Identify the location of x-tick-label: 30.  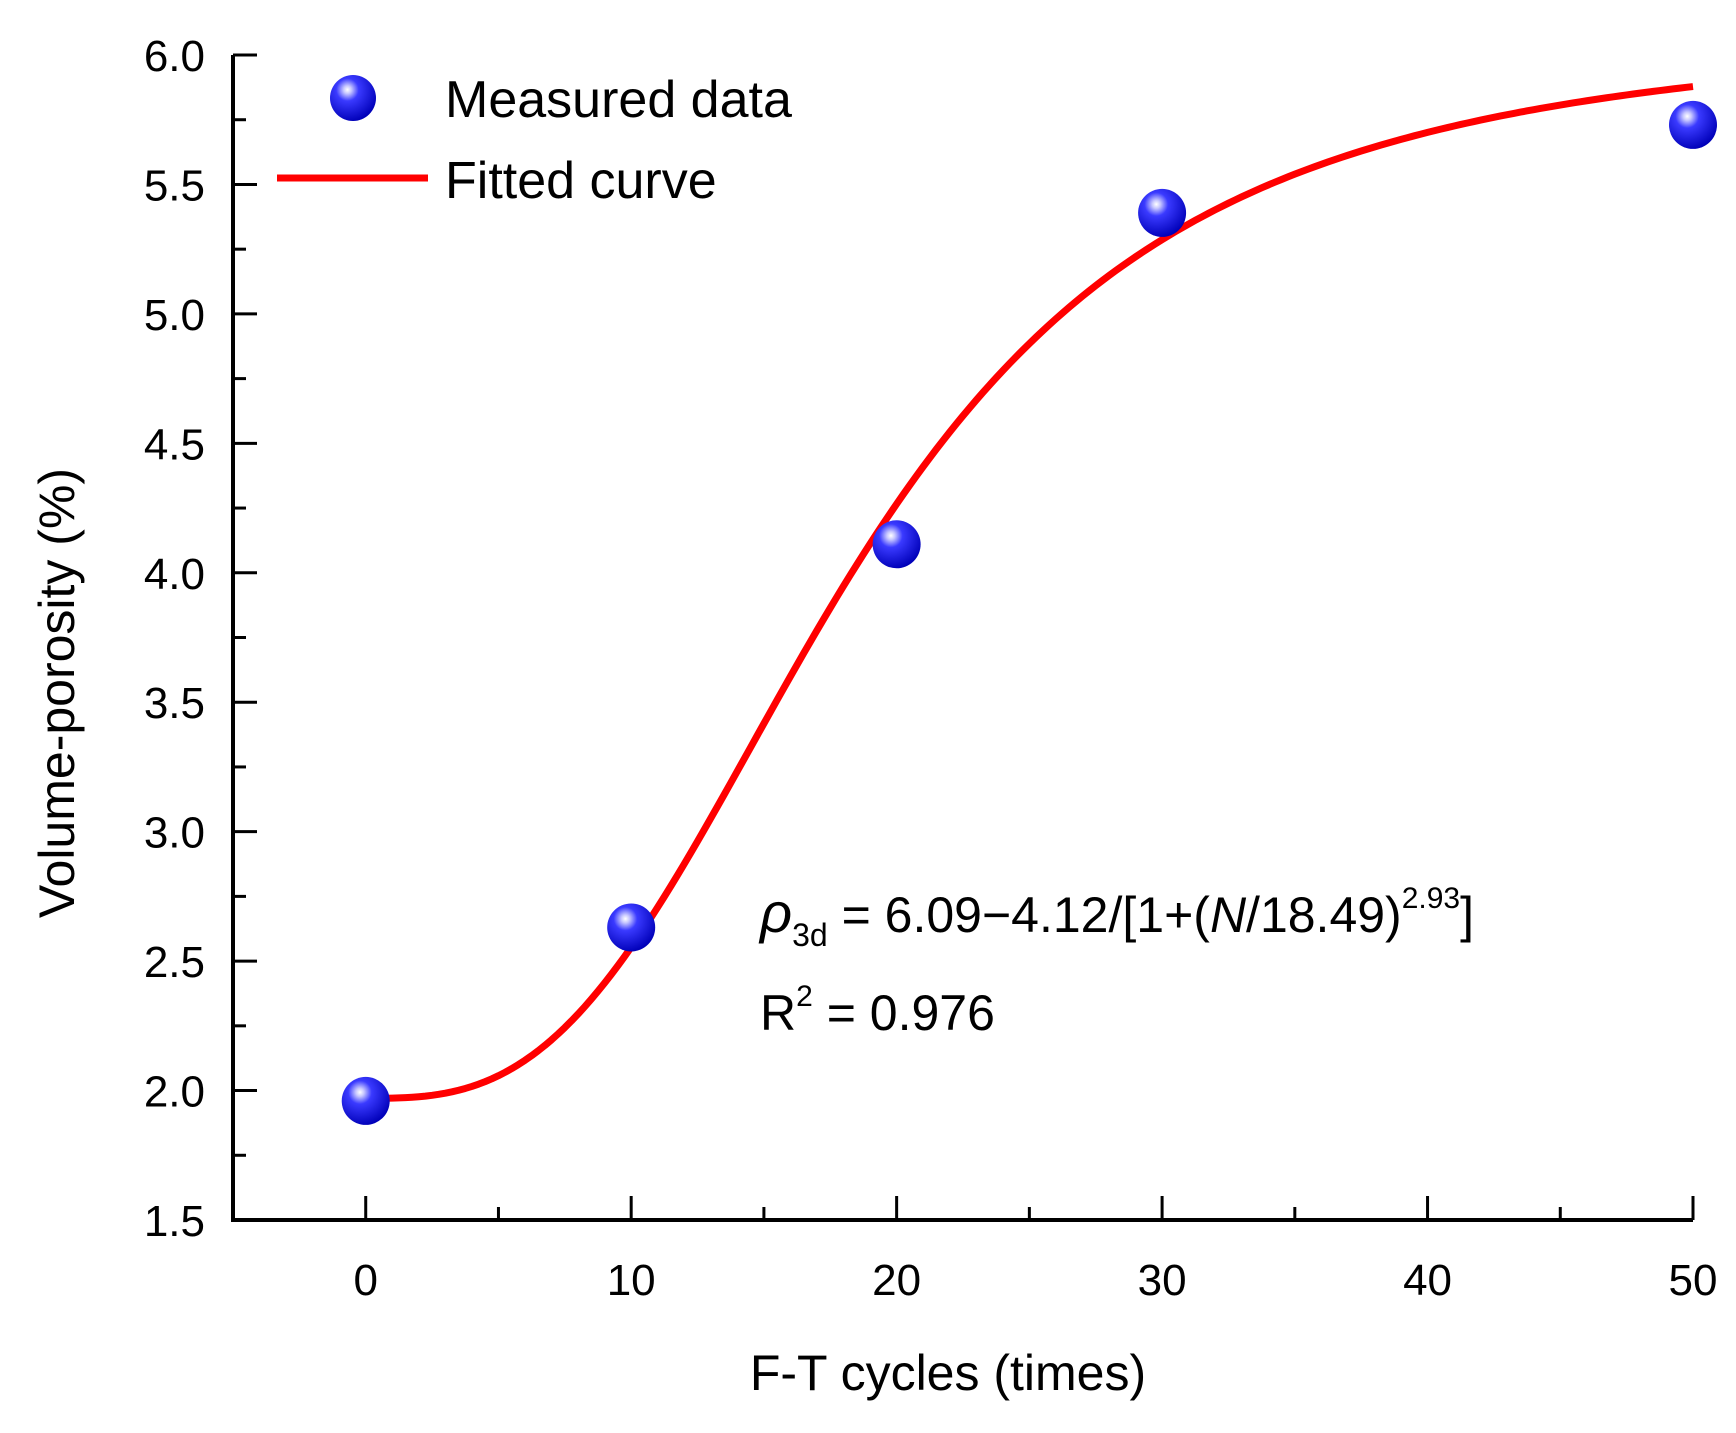
(1162, 1280).